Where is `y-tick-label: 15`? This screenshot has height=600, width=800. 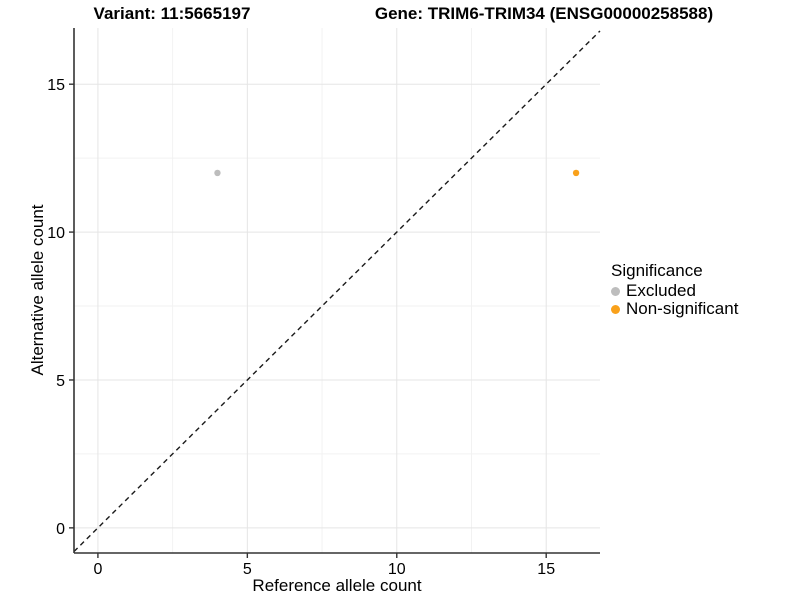 y-tick-label: 15 is located at coordinates (56, 85).